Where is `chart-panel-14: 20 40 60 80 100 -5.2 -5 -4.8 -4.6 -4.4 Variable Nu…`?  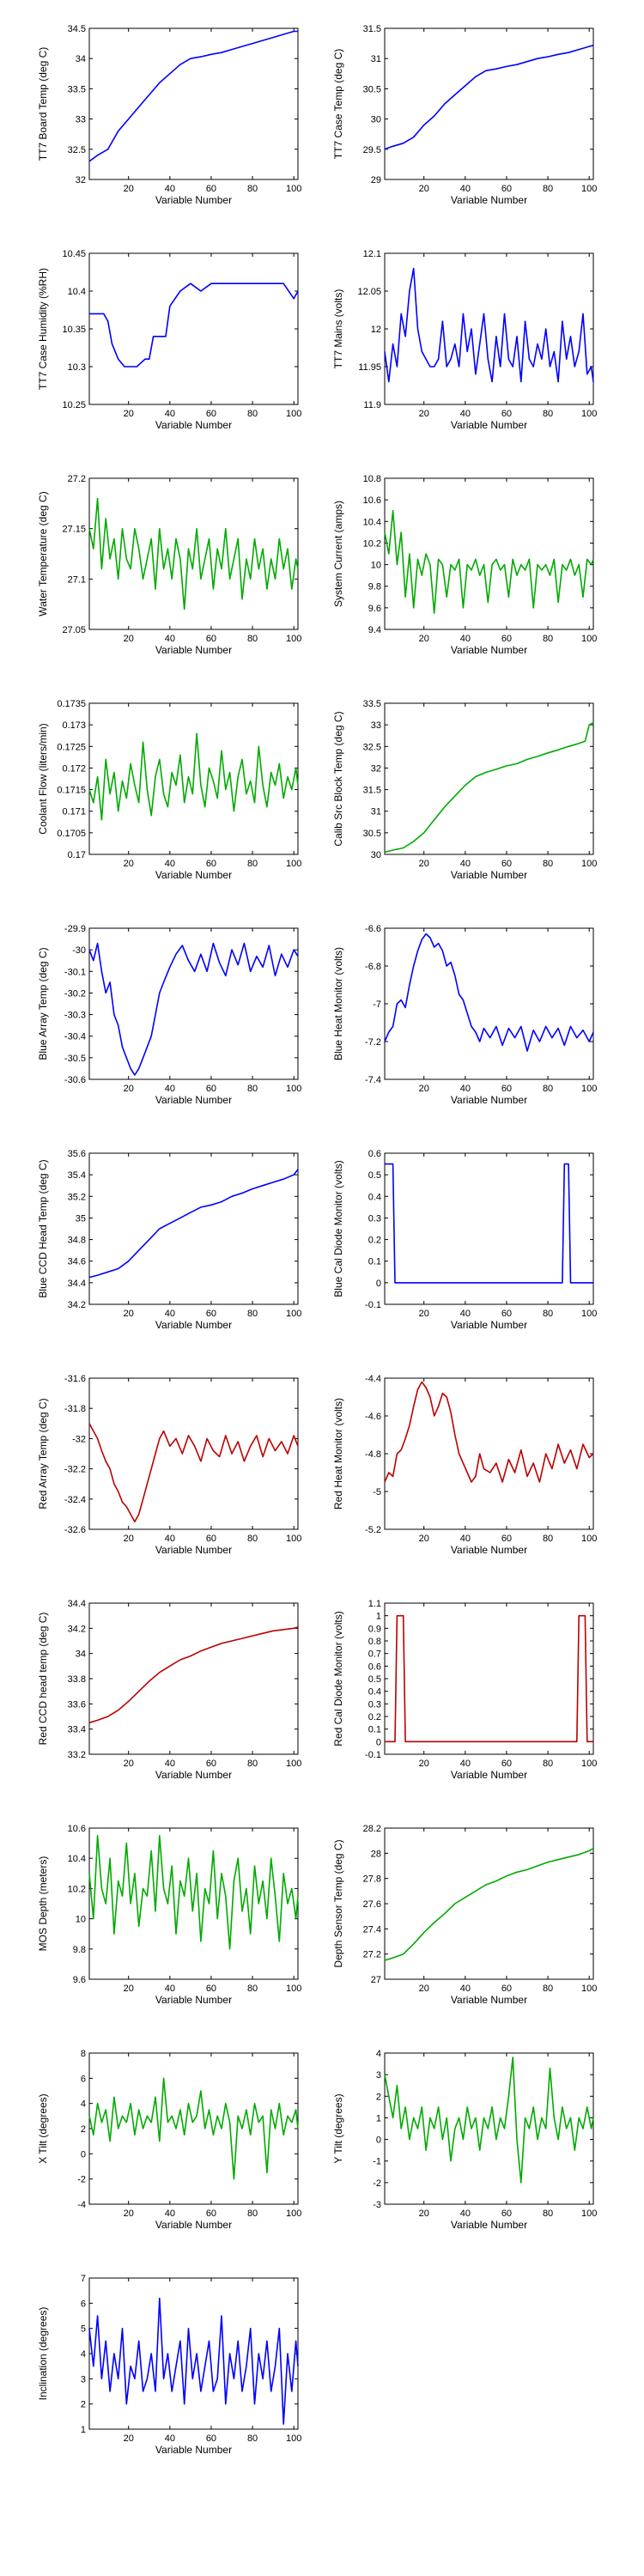
chart-panel-14: 20 40 60 80 100 -5.2 -5 -4.8 -4.6 -4.4 Variable Nu… is located at coordinates (464, 1465).